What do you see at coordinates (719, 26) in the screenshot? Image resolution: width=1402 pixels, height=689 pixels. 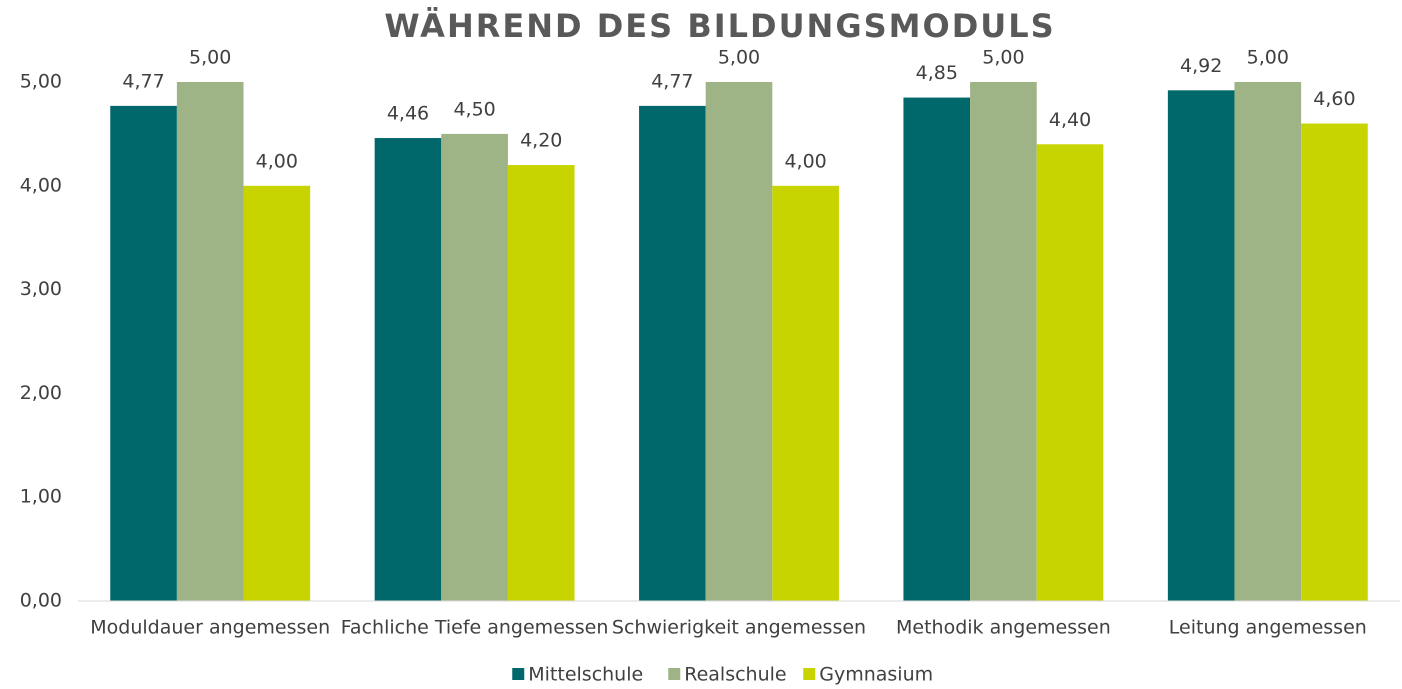 I see `chart-title: WÄHREND DES BILDUNGSMODULS` at bounding box center [719, 26].